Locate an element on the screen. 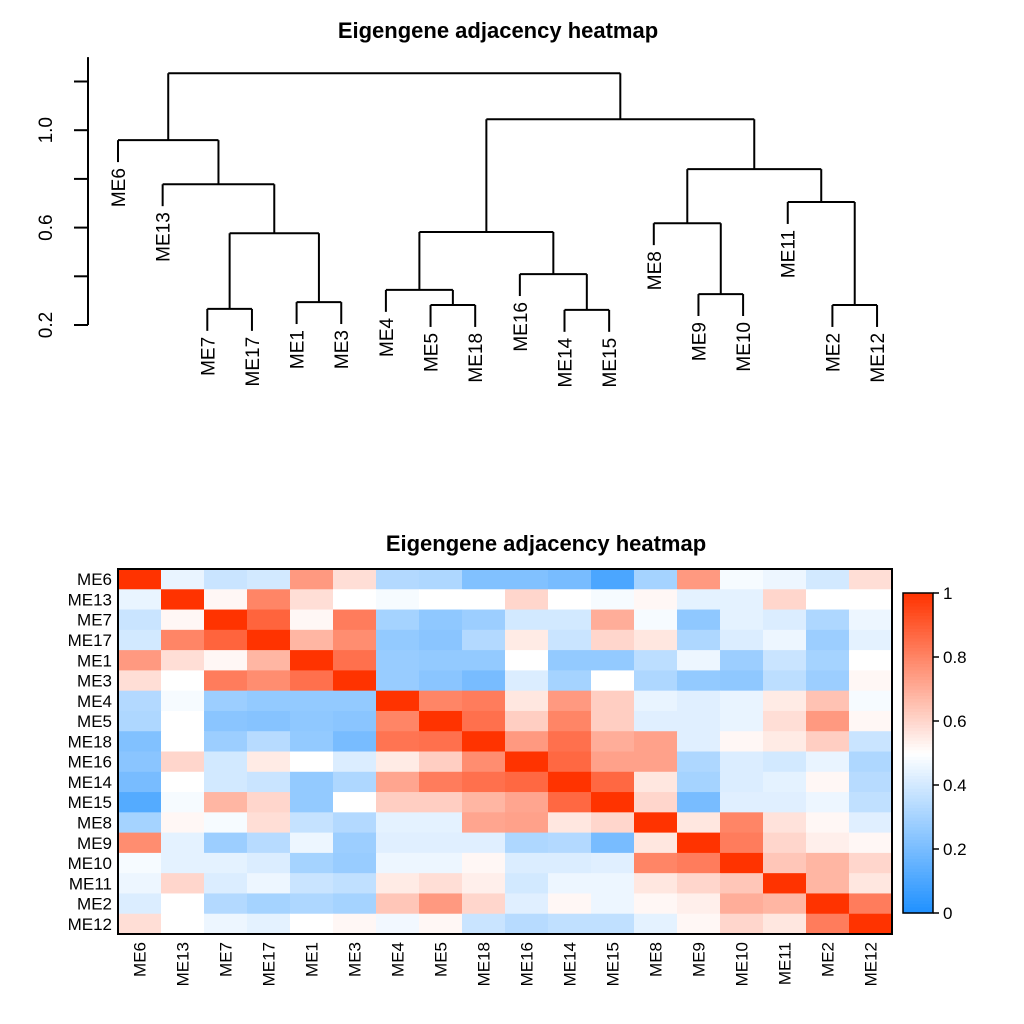  row-label: ME8 is located at coordinates (94, 822).